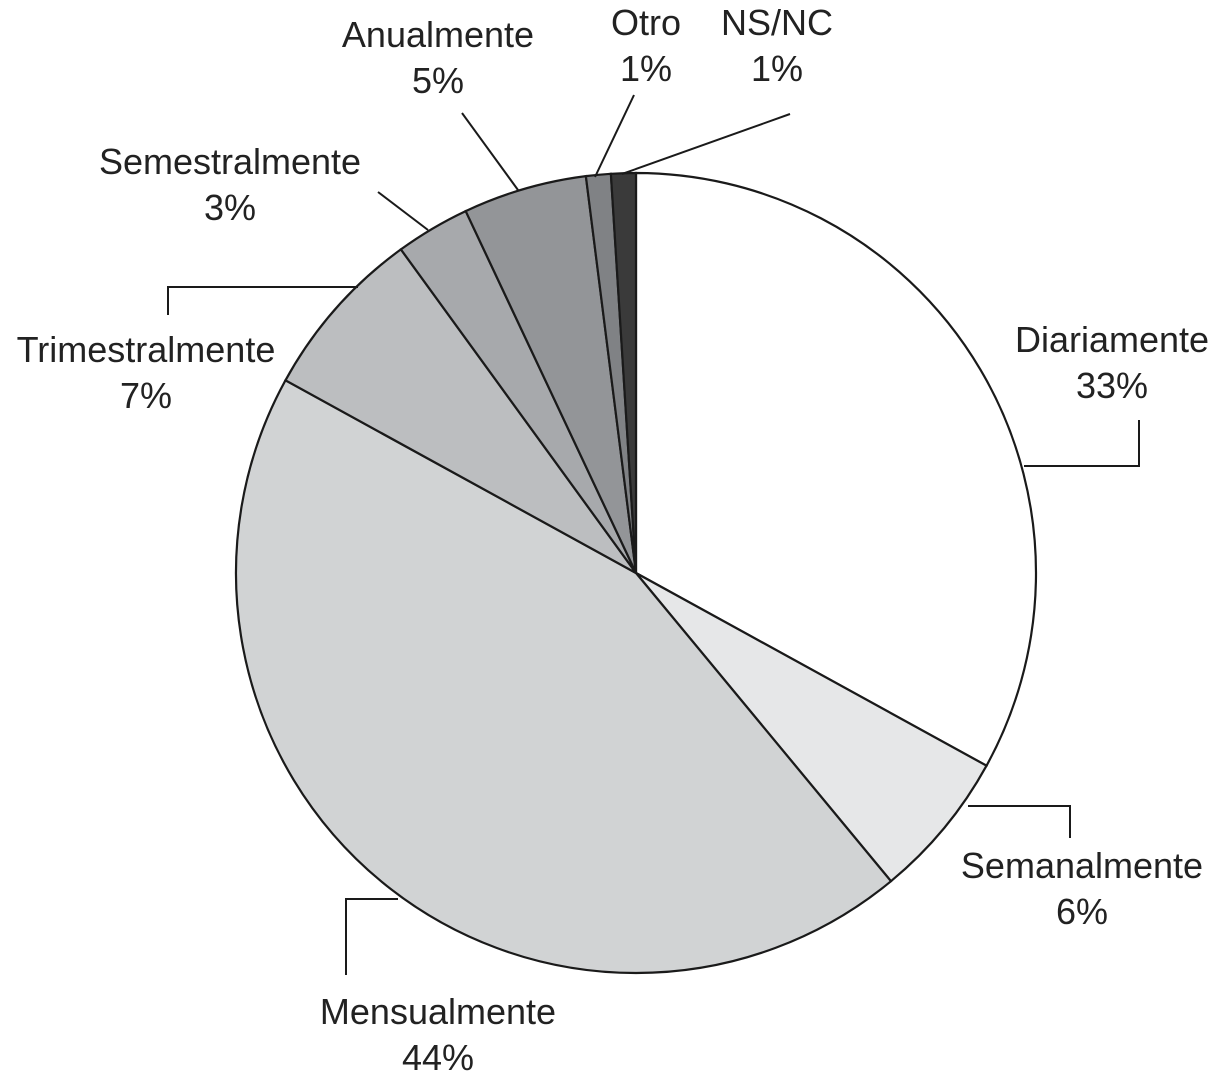 This screenshot has width=1224, height=1083. Describe the element at coordinates (646, 68) in the screenshot. I see `slice-value-otro: 1%` at that location.